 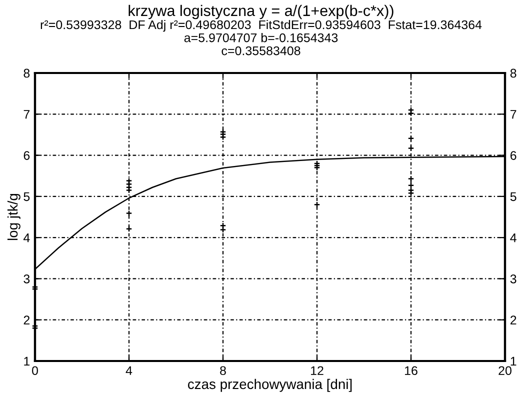 What do you see at coordinates (26, 238) in the screenshot?
I see `y-tick-label: 4` at bounding box center [26, 238].